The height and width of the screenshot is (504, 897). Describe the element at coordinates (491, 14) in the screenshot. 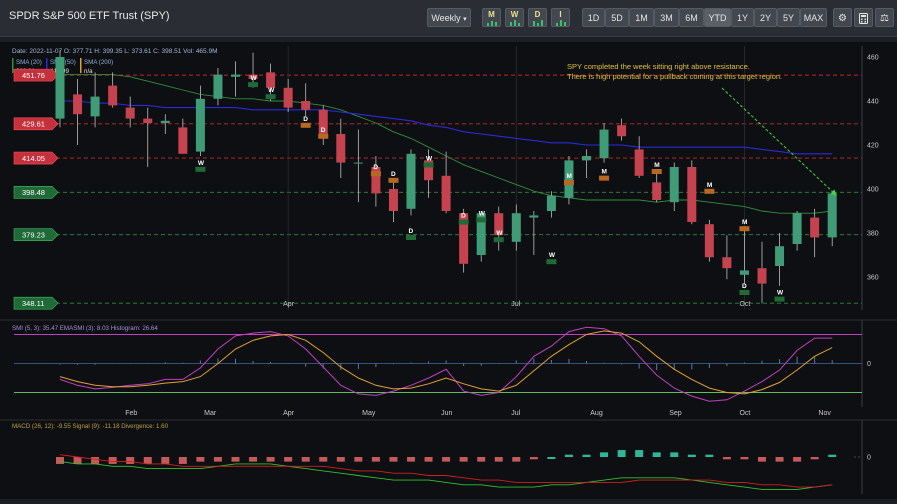

I see `indicator-label: M` at that location.